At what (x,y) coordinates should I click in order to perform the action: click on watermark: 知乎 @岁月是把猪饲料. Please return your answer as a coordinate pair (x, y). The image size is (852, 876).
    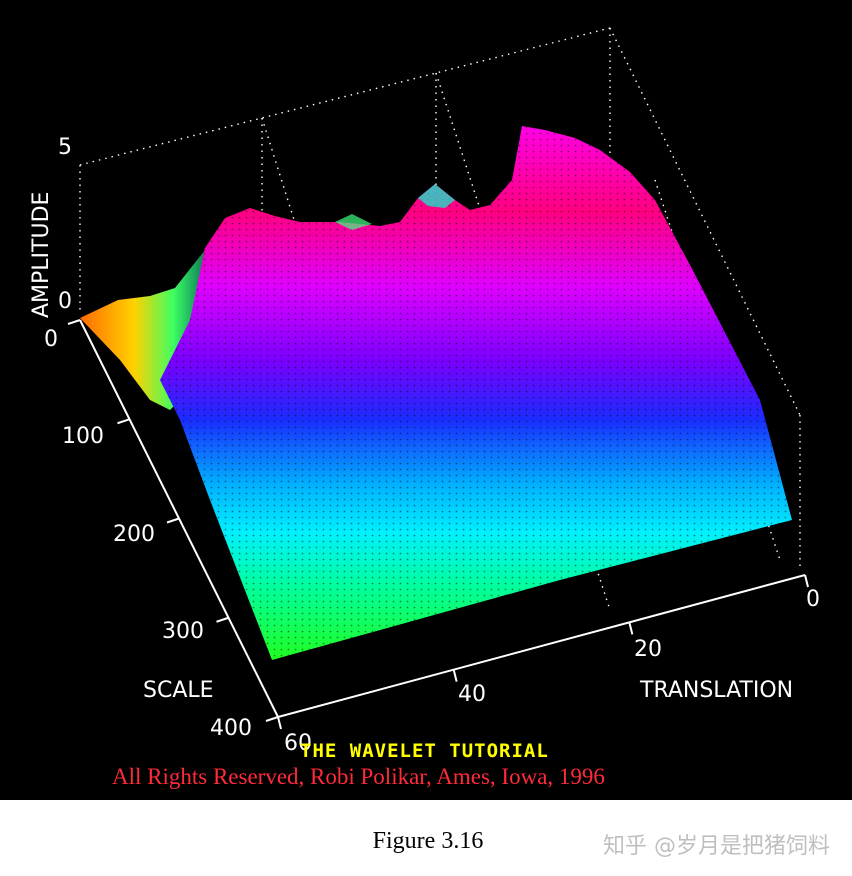
    Looking at the image, I should click on (716, 846).